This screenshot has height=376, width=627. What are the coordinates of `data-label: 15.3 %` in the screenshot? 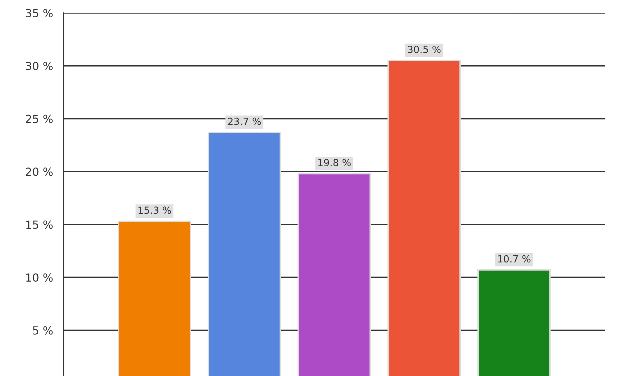 It's located at (155, 210).